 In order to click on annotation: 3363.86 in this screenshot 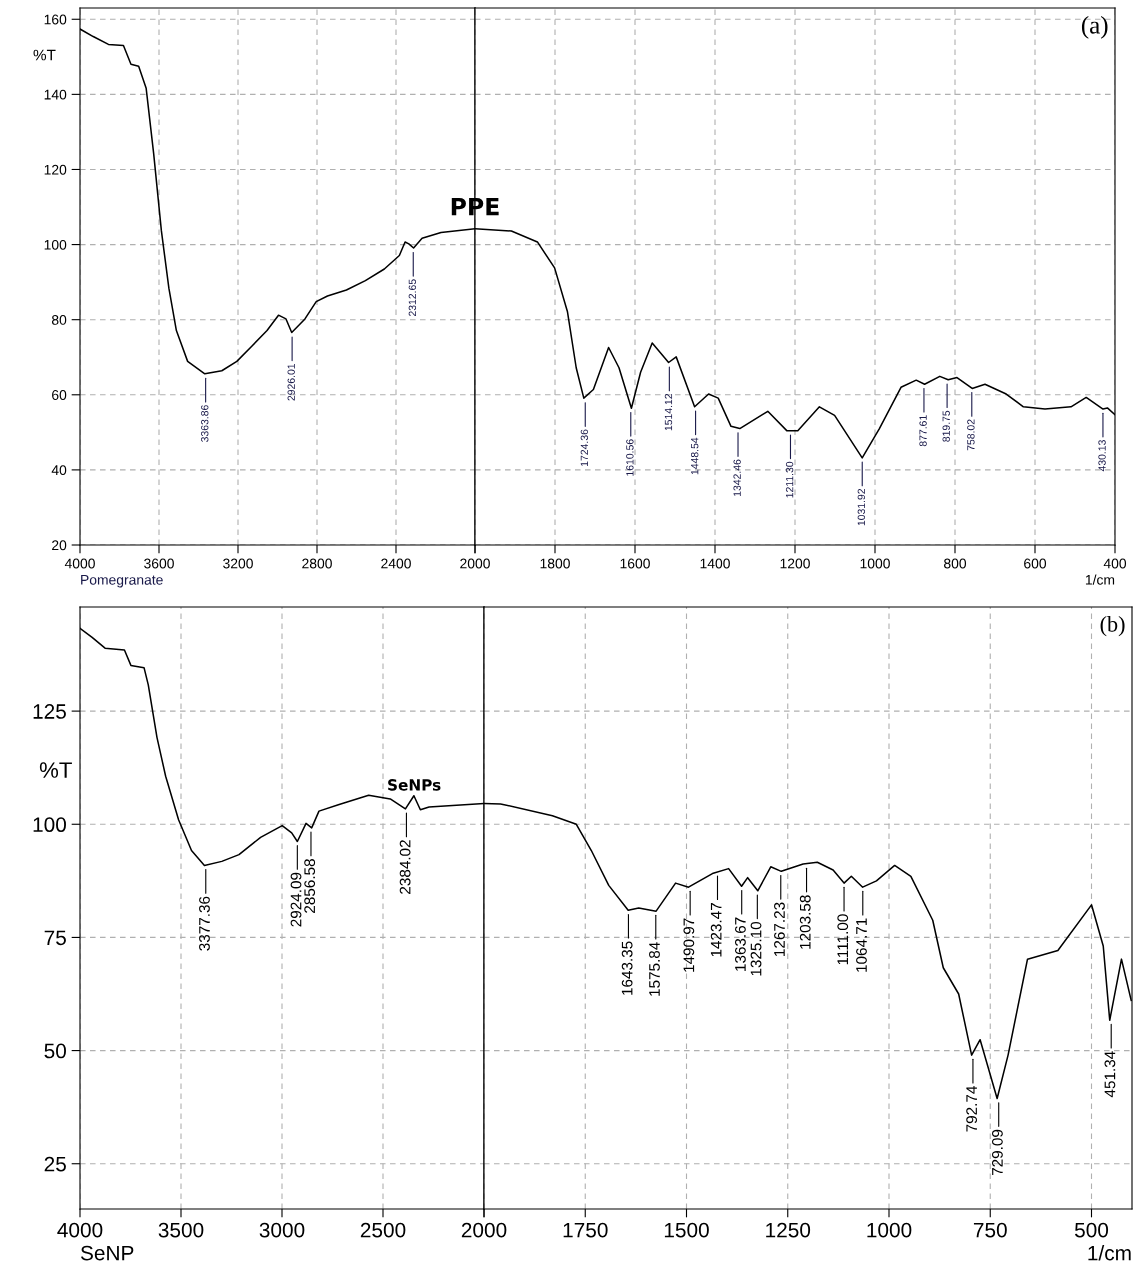, I will do `click(205, 423)`.